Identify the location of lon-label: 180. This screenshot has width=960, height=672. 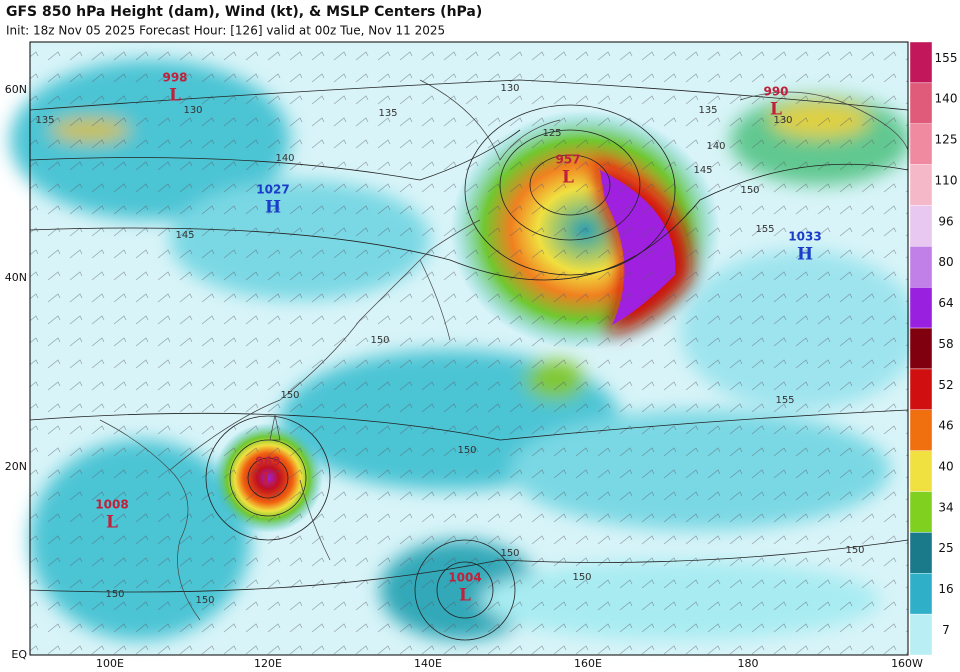
(748, 663).